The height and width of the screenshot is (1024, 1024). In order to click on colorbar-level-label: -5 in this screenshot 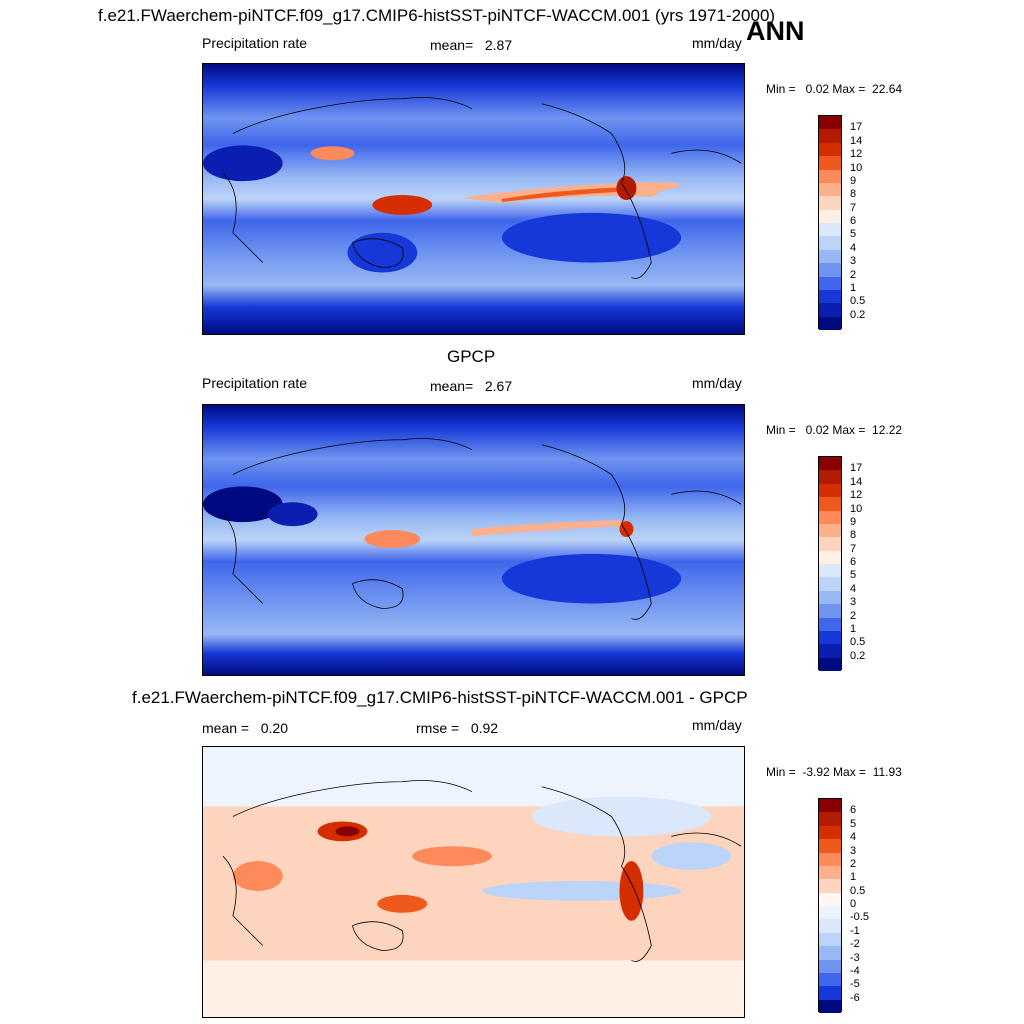, I will do `click(855, 984)`.